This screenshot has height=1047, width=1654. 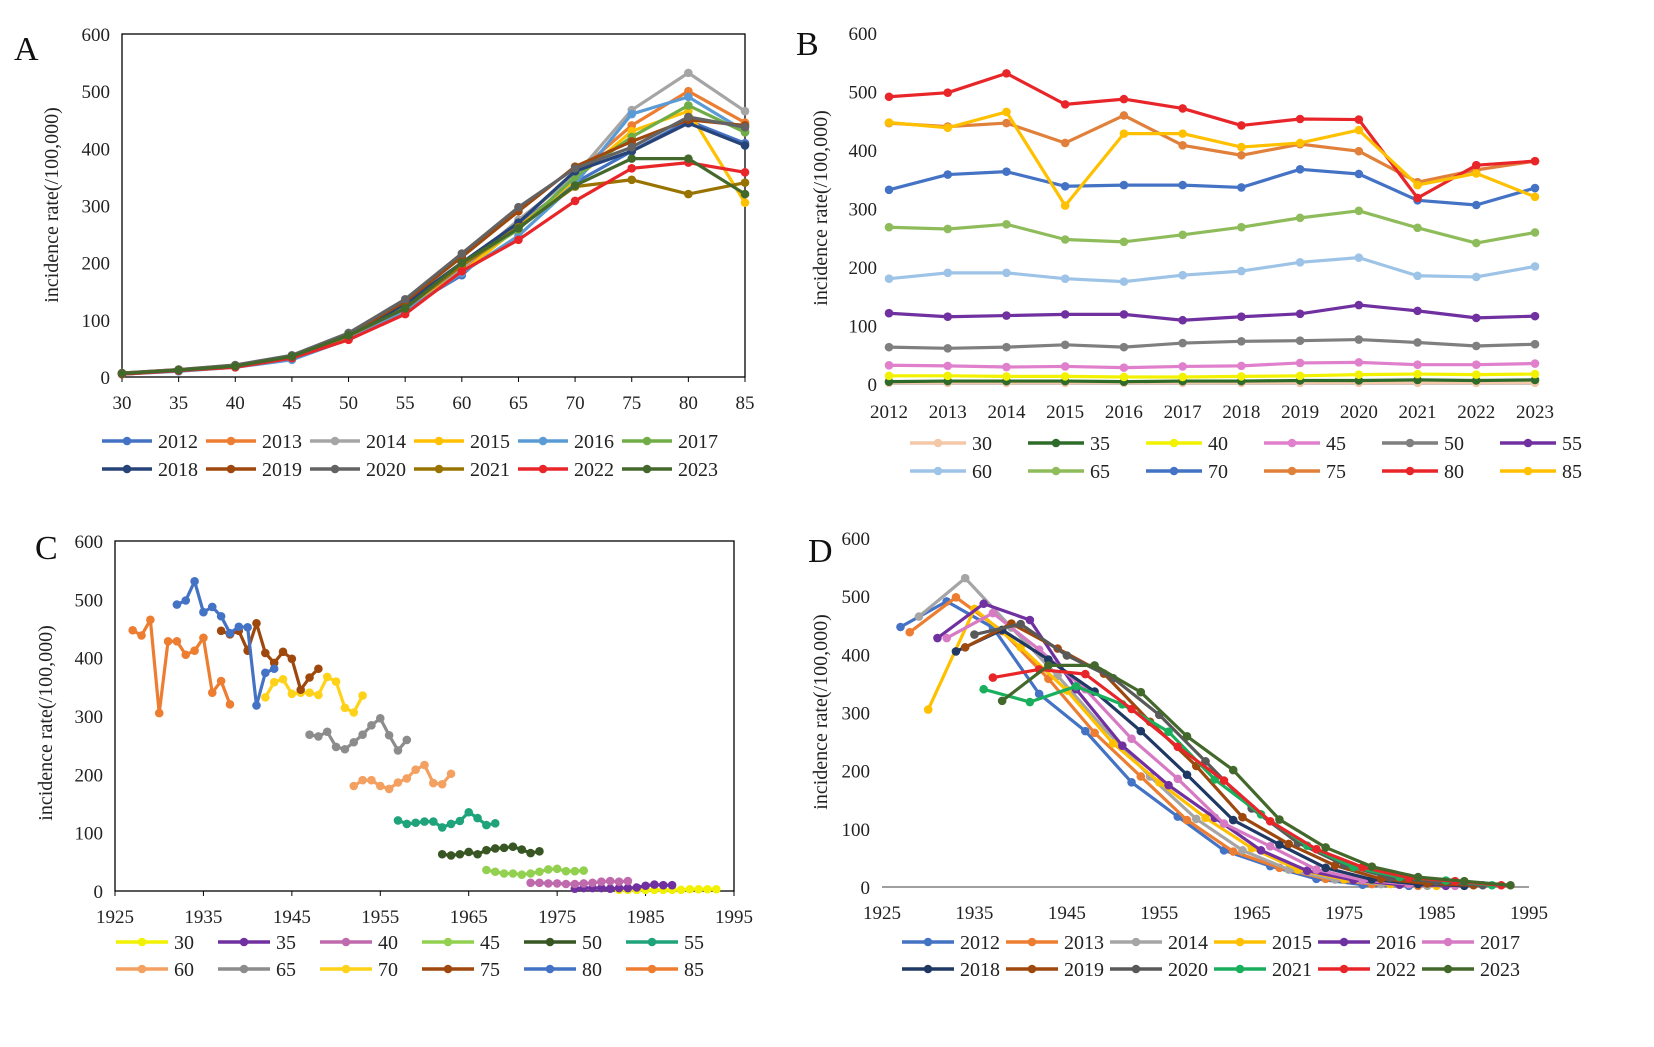 I want to click on legend-item: 70, so click(x=1187, y=472).